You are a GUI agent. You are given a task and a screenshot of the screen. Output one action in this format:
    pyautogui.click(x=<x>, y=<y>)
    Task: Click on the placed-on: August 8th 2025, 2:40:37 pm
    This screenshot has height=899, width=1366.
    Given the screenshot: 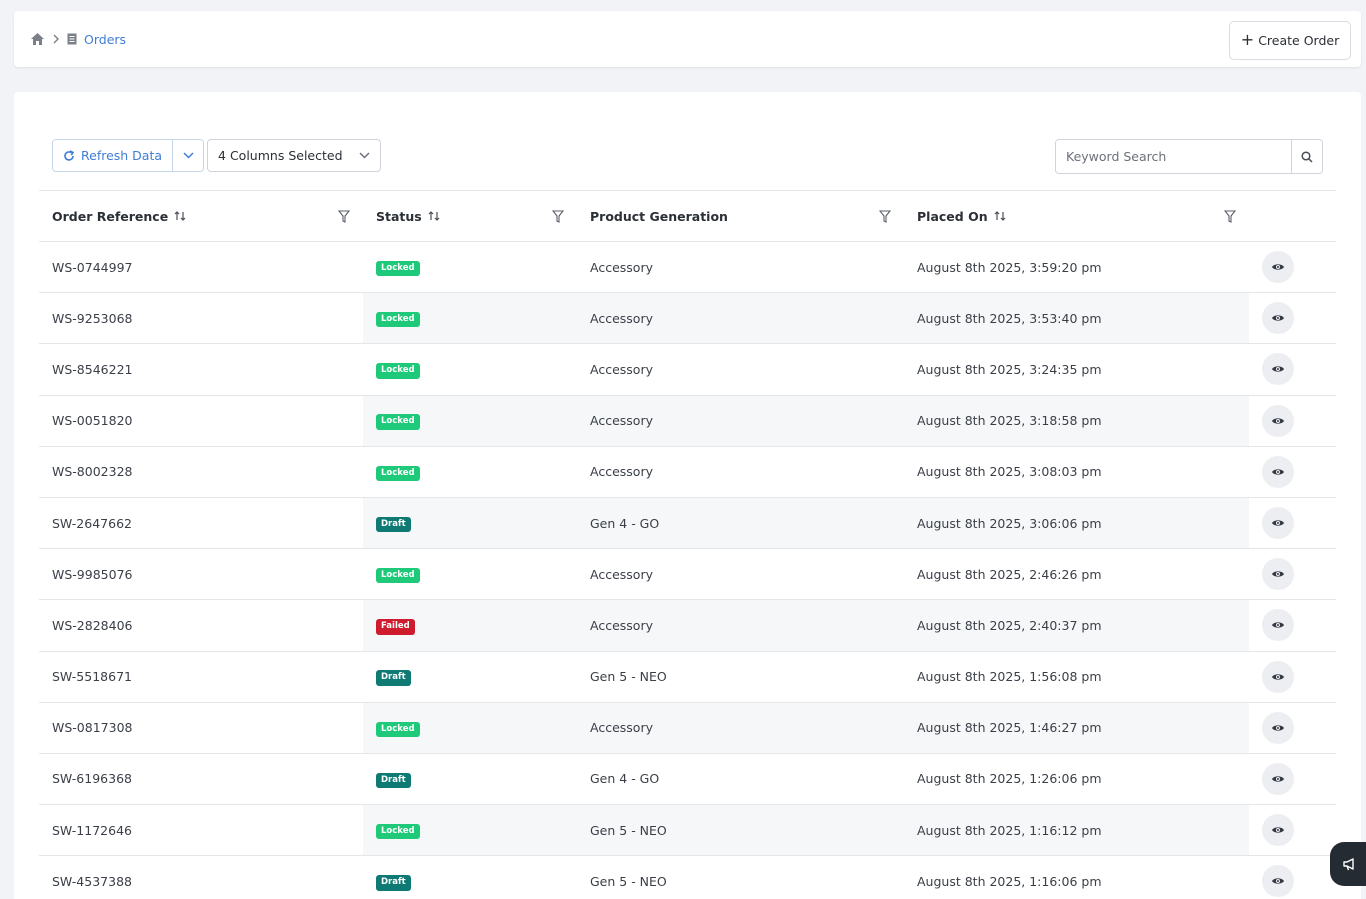 What is the action you would take?
    pyautogui.click(x=1009, y=625)
    